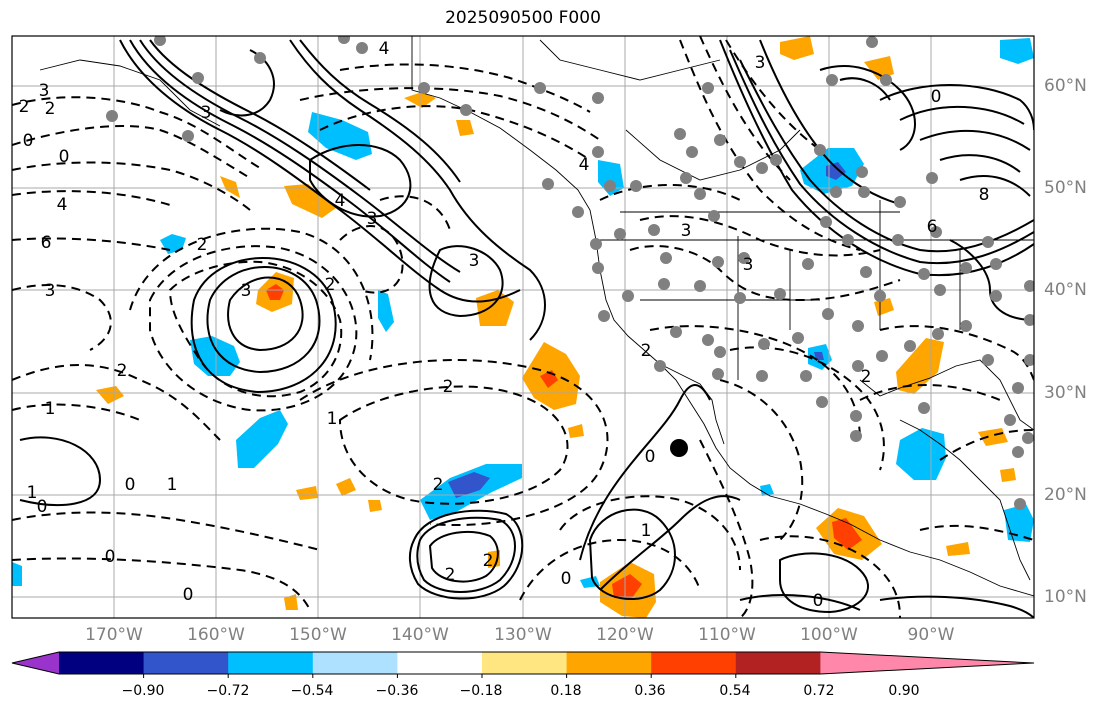 Image resolution: width=1105 pixels, height=712 pixels. Describe the element at coordinates (829, 635) in the screenshot. I see `lon-label: 100°W` at that location.